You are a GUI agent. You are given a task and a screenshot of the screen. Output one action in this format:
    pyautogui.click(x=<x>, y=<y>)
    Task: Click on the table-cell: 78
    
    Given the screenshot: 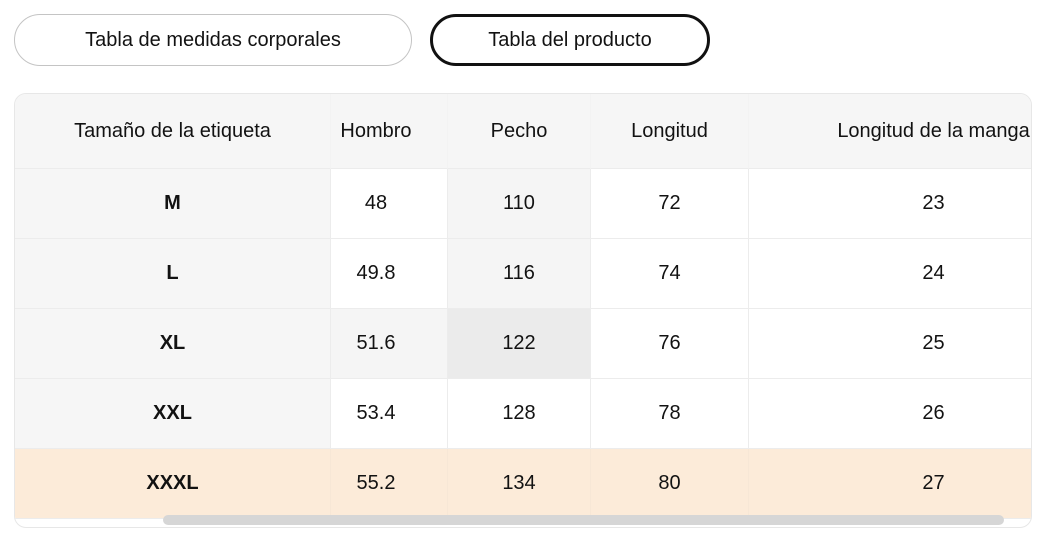 What is the action you would take?
    pyautogui.click(x=670, y=414)
    